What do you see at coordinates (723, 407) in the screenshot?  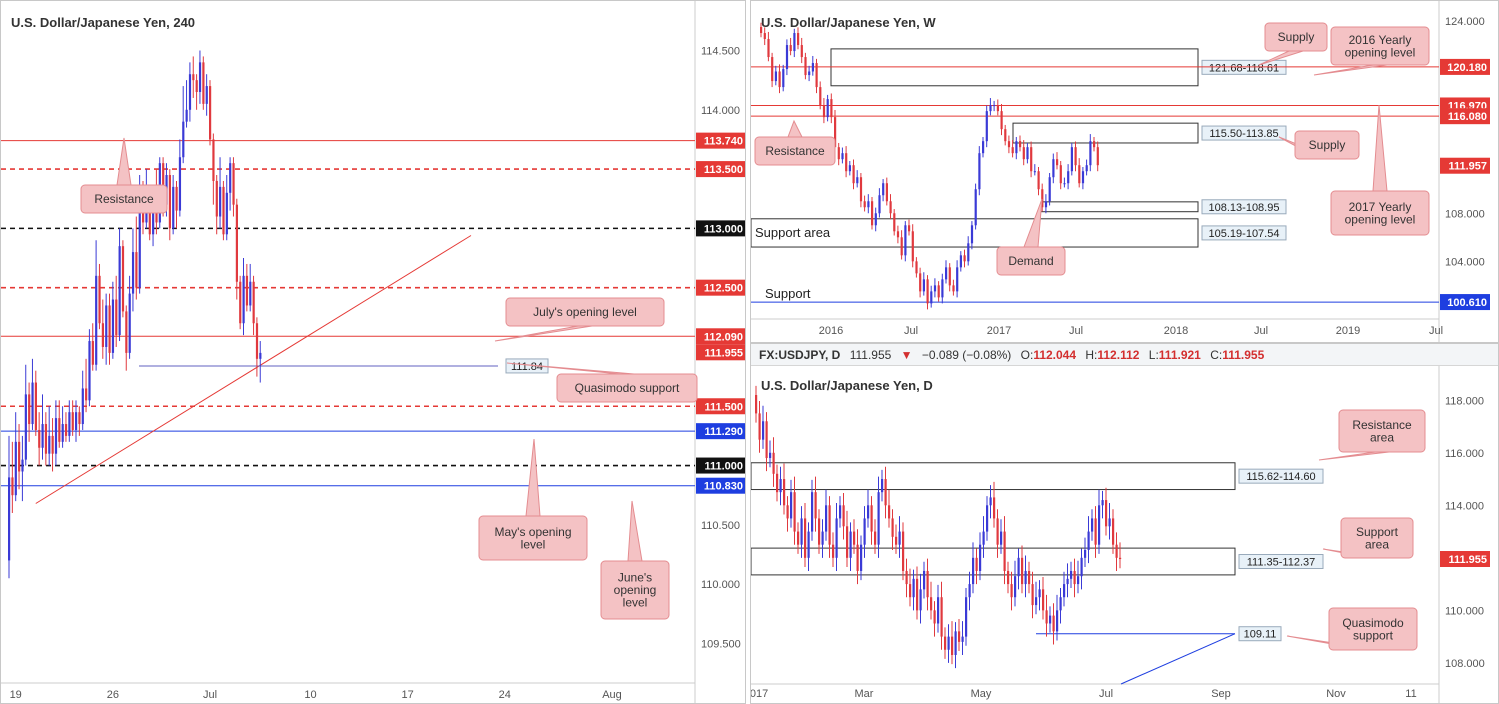 I see `level-tag: 111.500` at bounding box center [723, 407].